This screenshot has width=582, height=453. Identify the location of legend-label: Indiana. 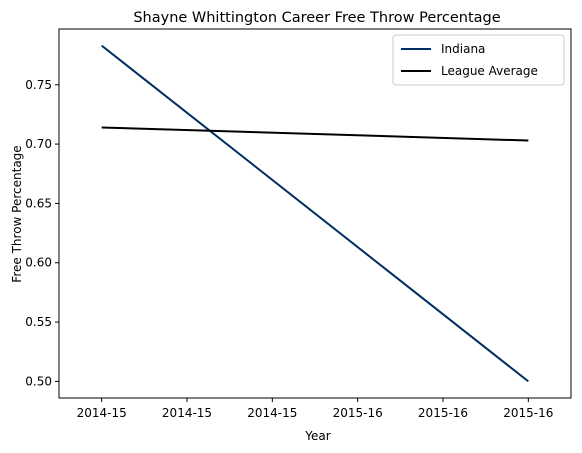
(463, 49).